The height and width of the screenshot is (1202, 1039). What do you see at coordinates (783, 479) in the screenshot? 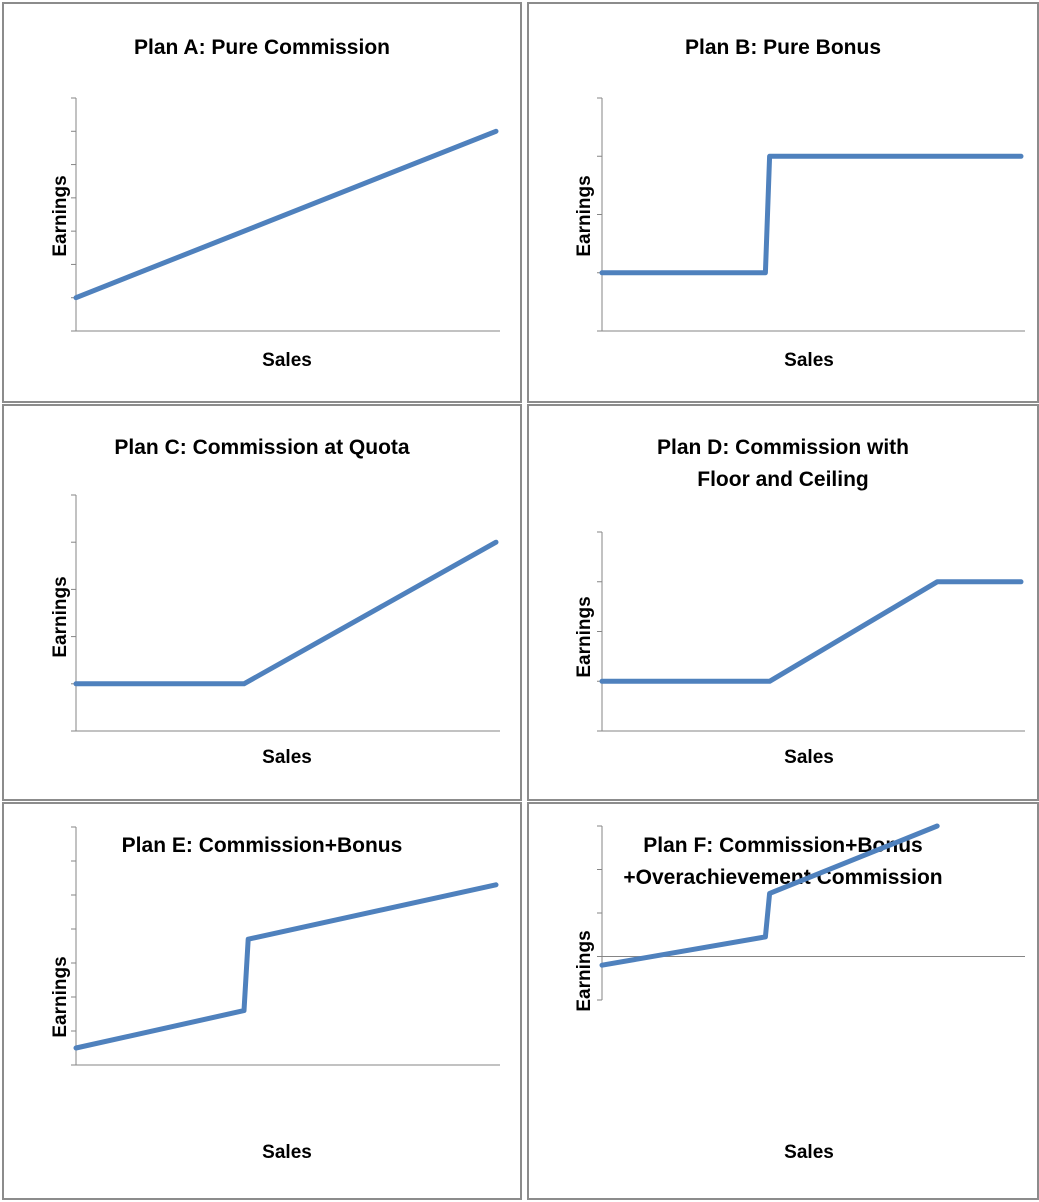
I see `chart-title-line-2: Floor and Ceiling` at bounding box center [783, 479].